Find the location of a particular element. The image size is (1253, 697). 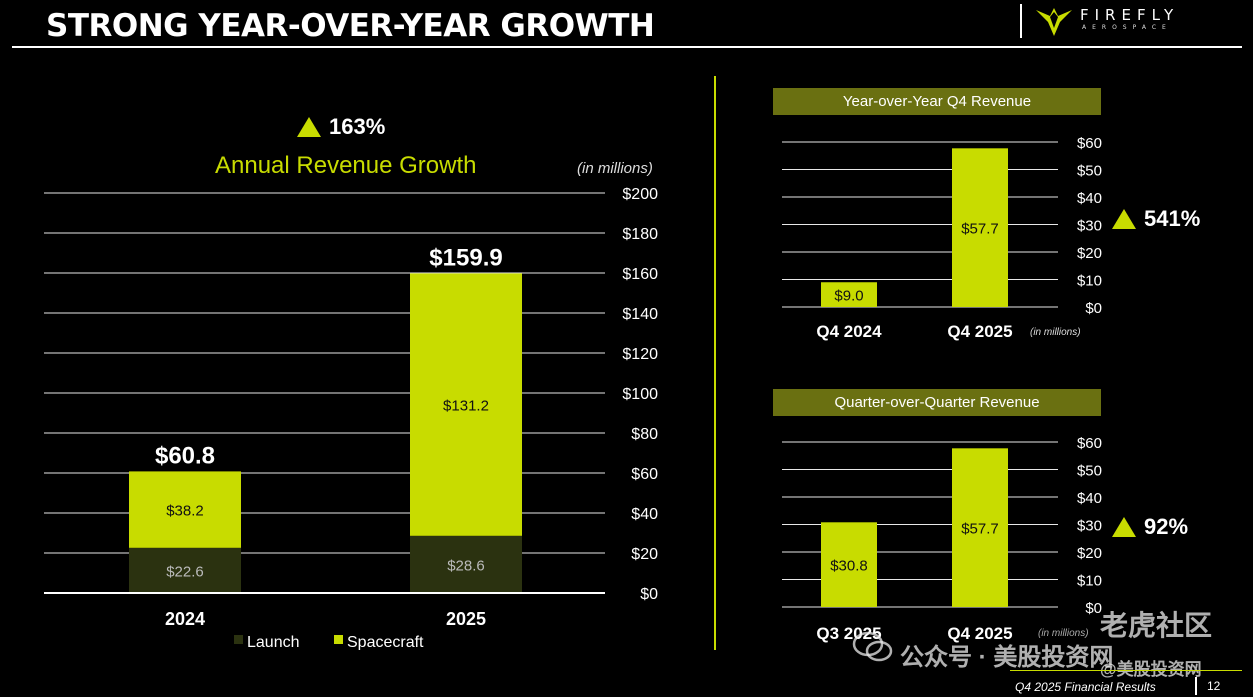

bar-spacecraft-2025 is located at coordinates (466, 404).